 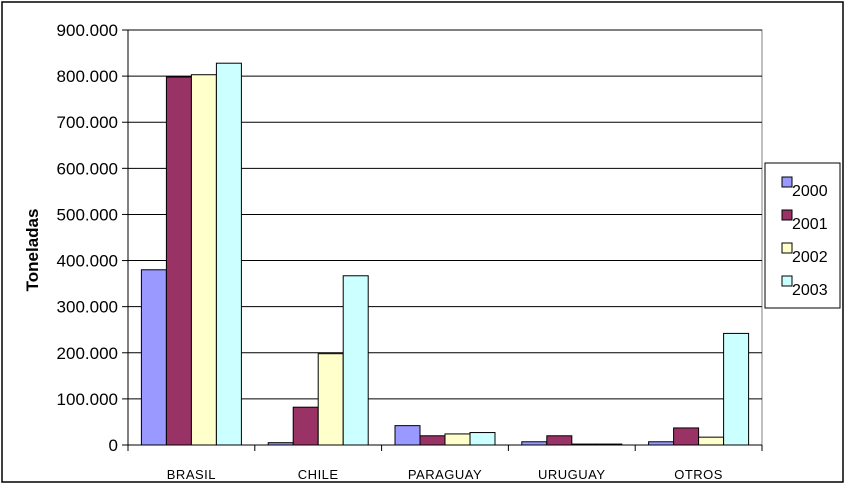 I want to click on legend-box, so click(x=802, y=235).